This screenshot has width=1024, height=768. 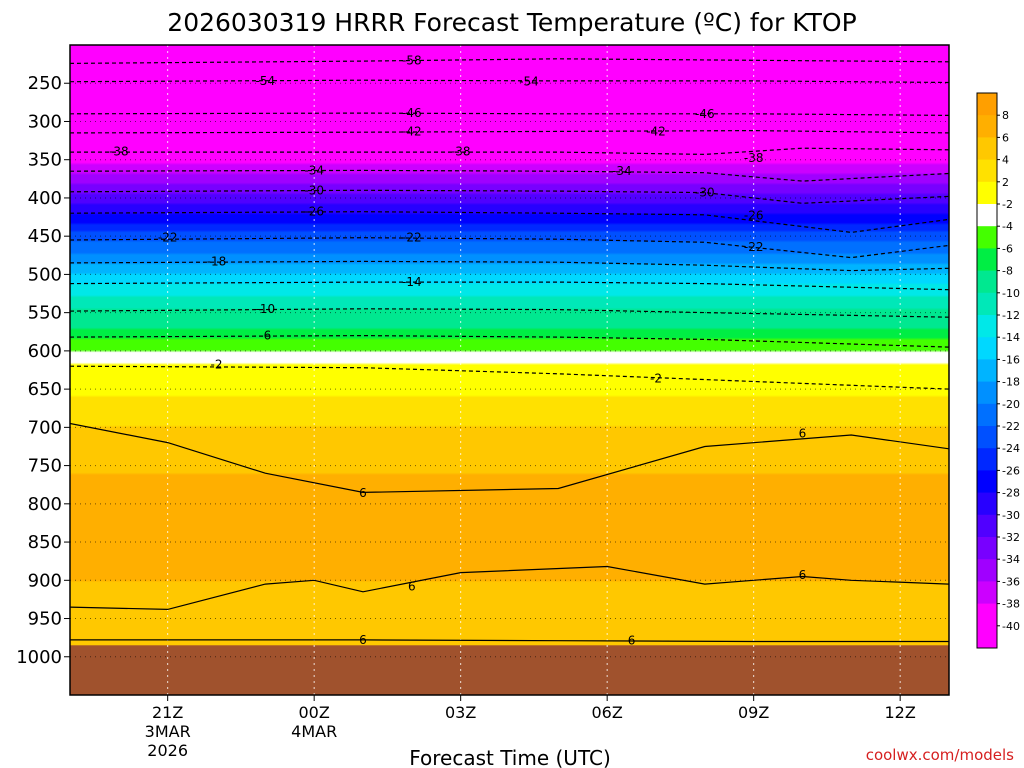 I want to click on colorbar-tick-label: -22, so click(x=1011, y=426).